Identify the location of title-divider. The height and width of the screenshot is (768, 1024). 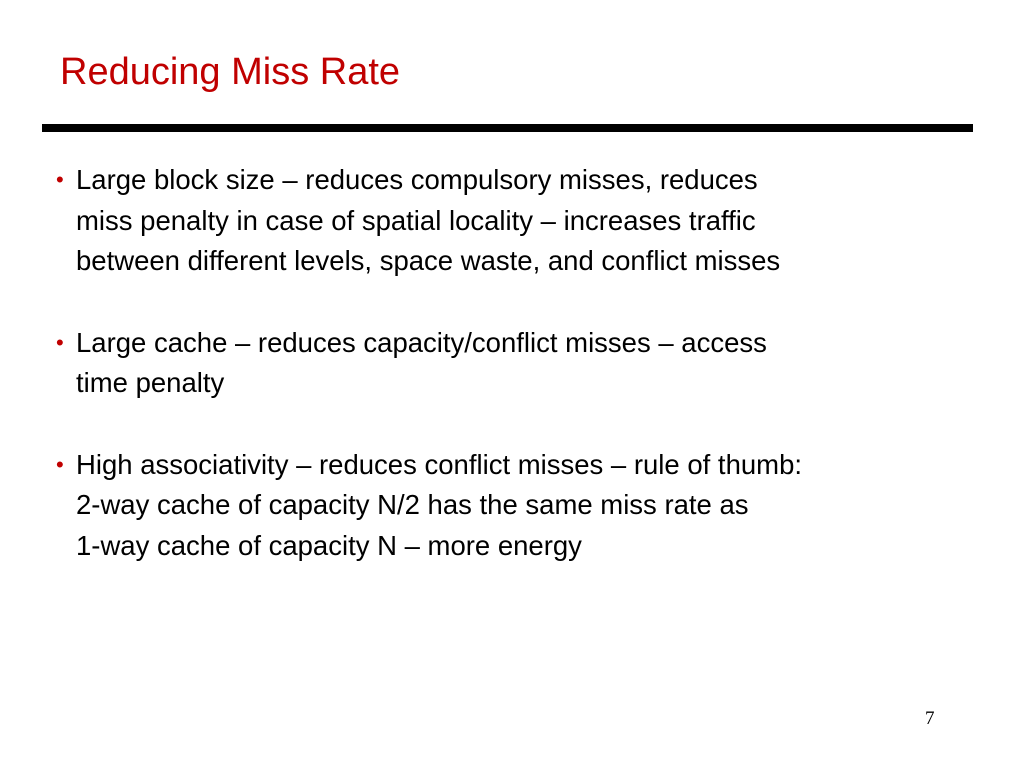
(507, 128).